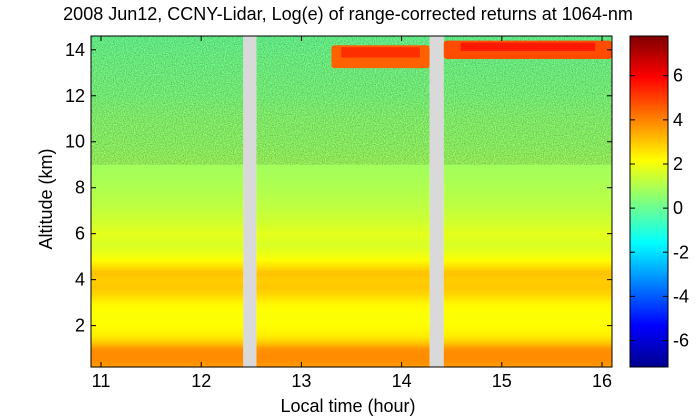  What do you see at coordinates (80, 326) in the screenshot?
I see `y-tick-label: 2` at bounding box center [80, 326].